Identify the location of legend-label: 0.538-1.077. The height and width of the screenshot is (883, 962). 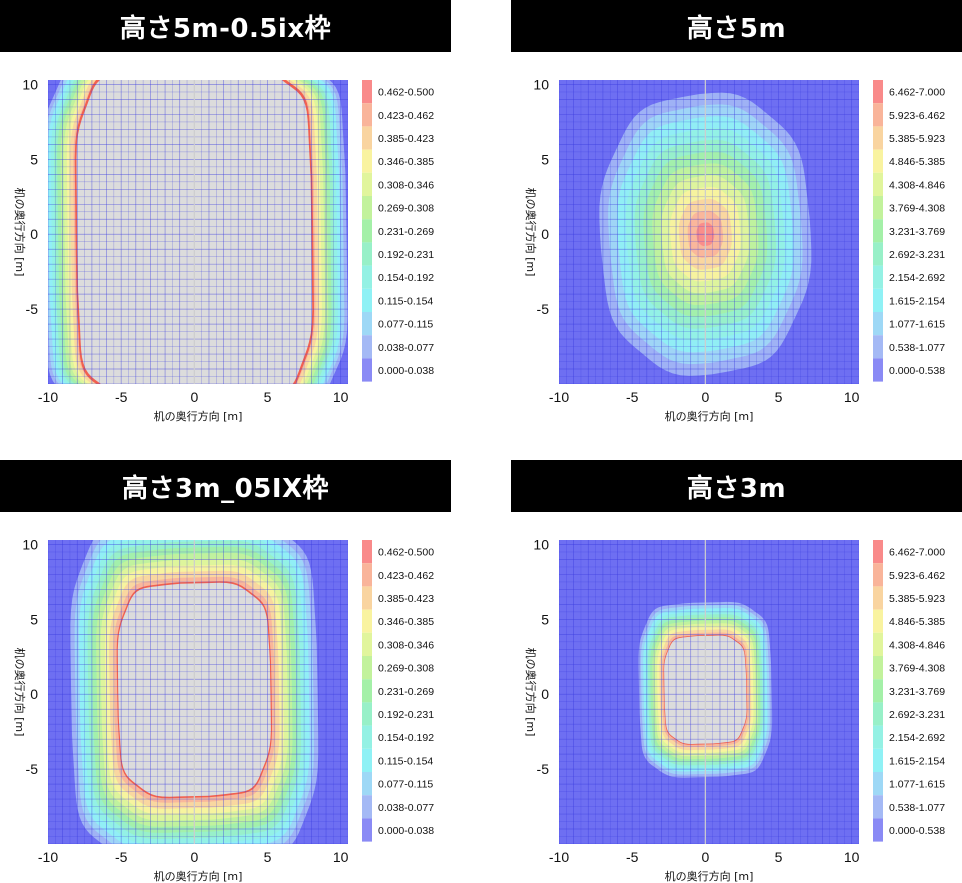
(917, 348).